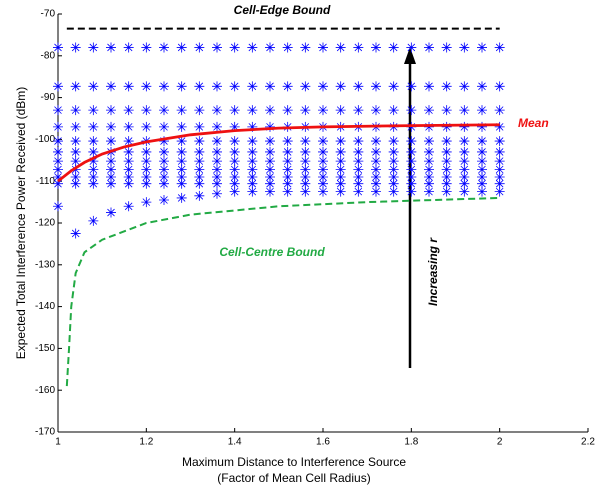  Describe the element at coordinates (272, 252) in the screenshot. I see `annotation: Cell-Centre Bound` at that location.